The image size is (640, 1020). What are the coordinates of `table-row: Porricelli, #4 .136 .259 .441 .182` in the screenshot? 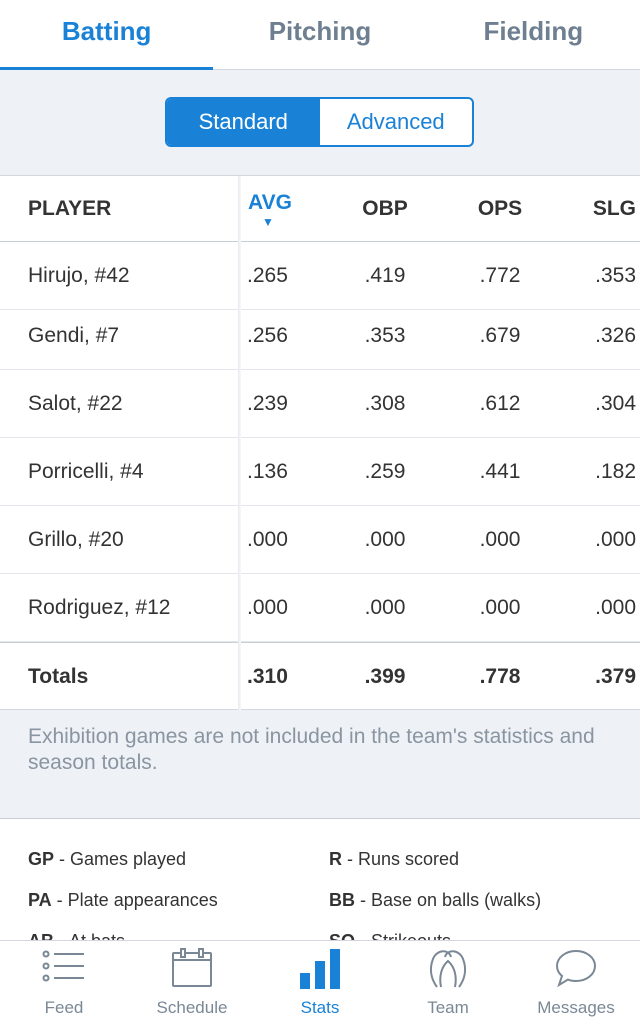 It's located at (320, 472).